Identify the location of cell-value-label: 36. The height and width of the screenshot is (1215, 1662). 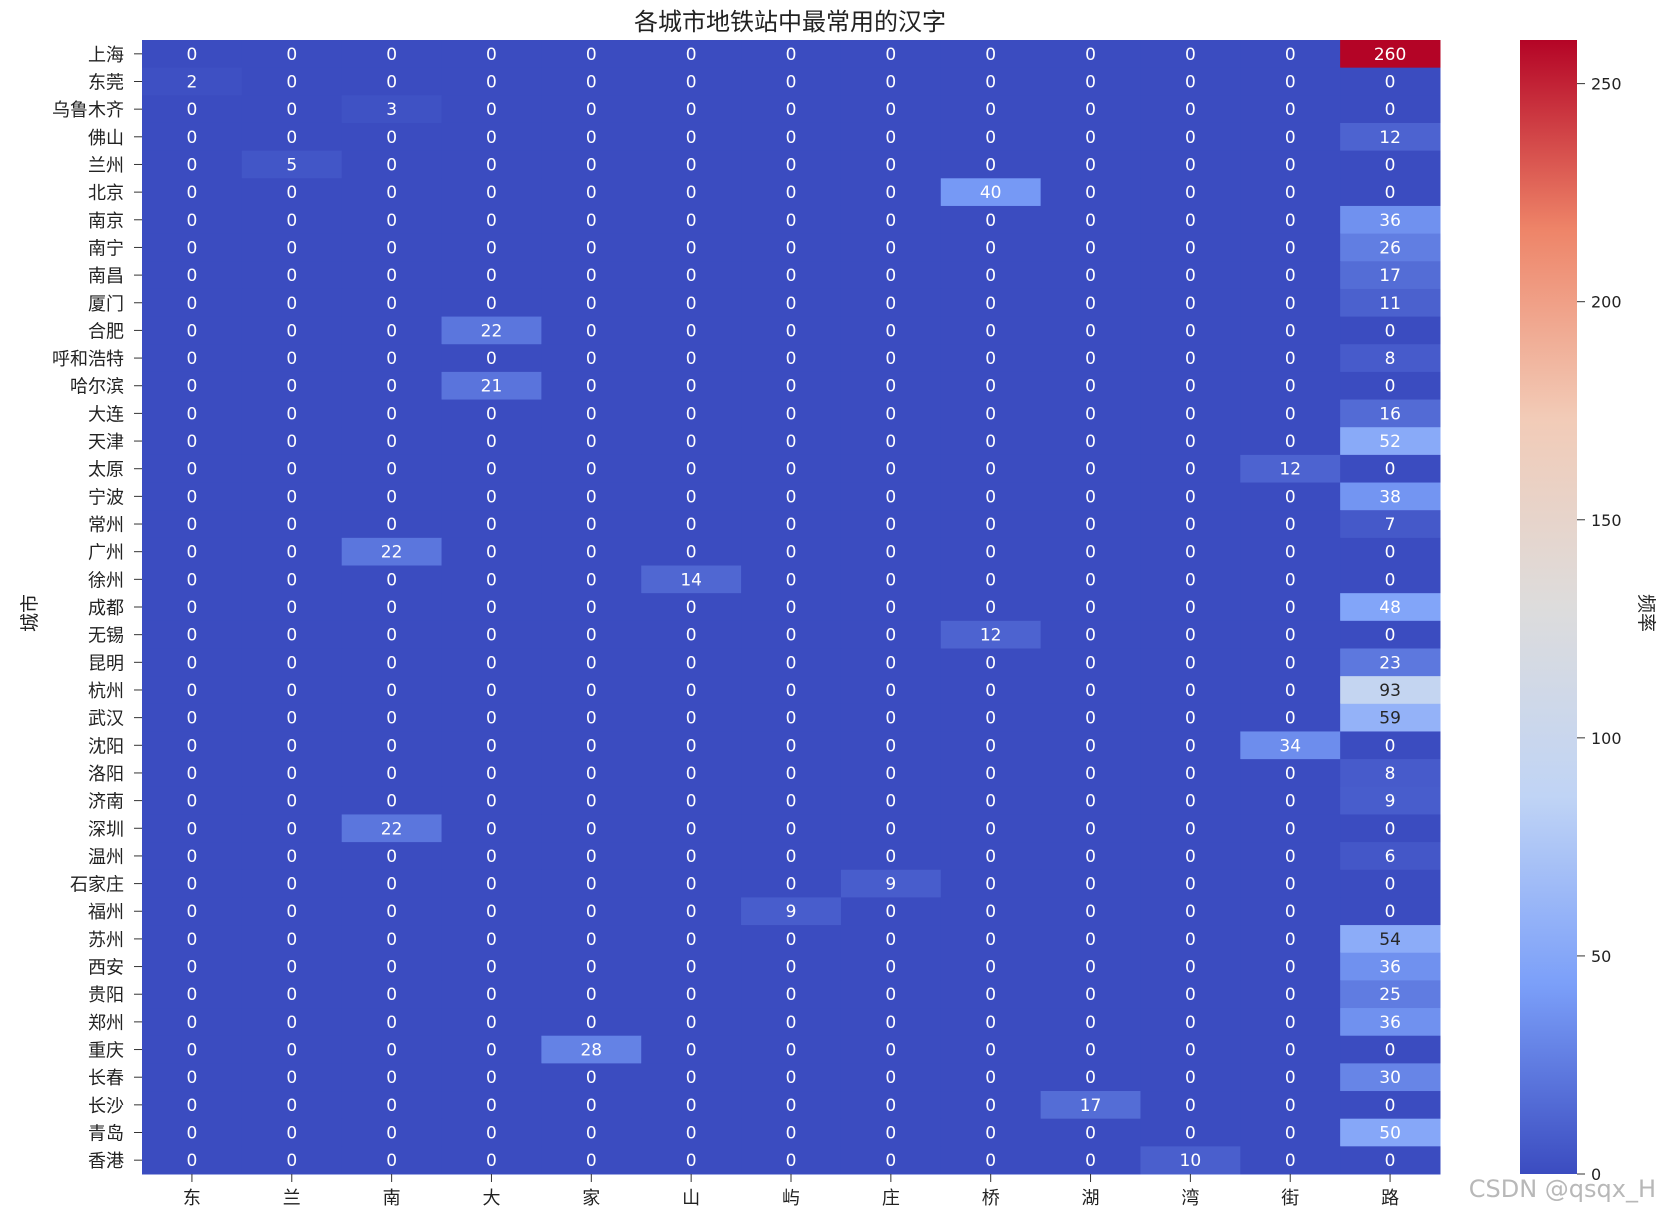
(1390, 968).